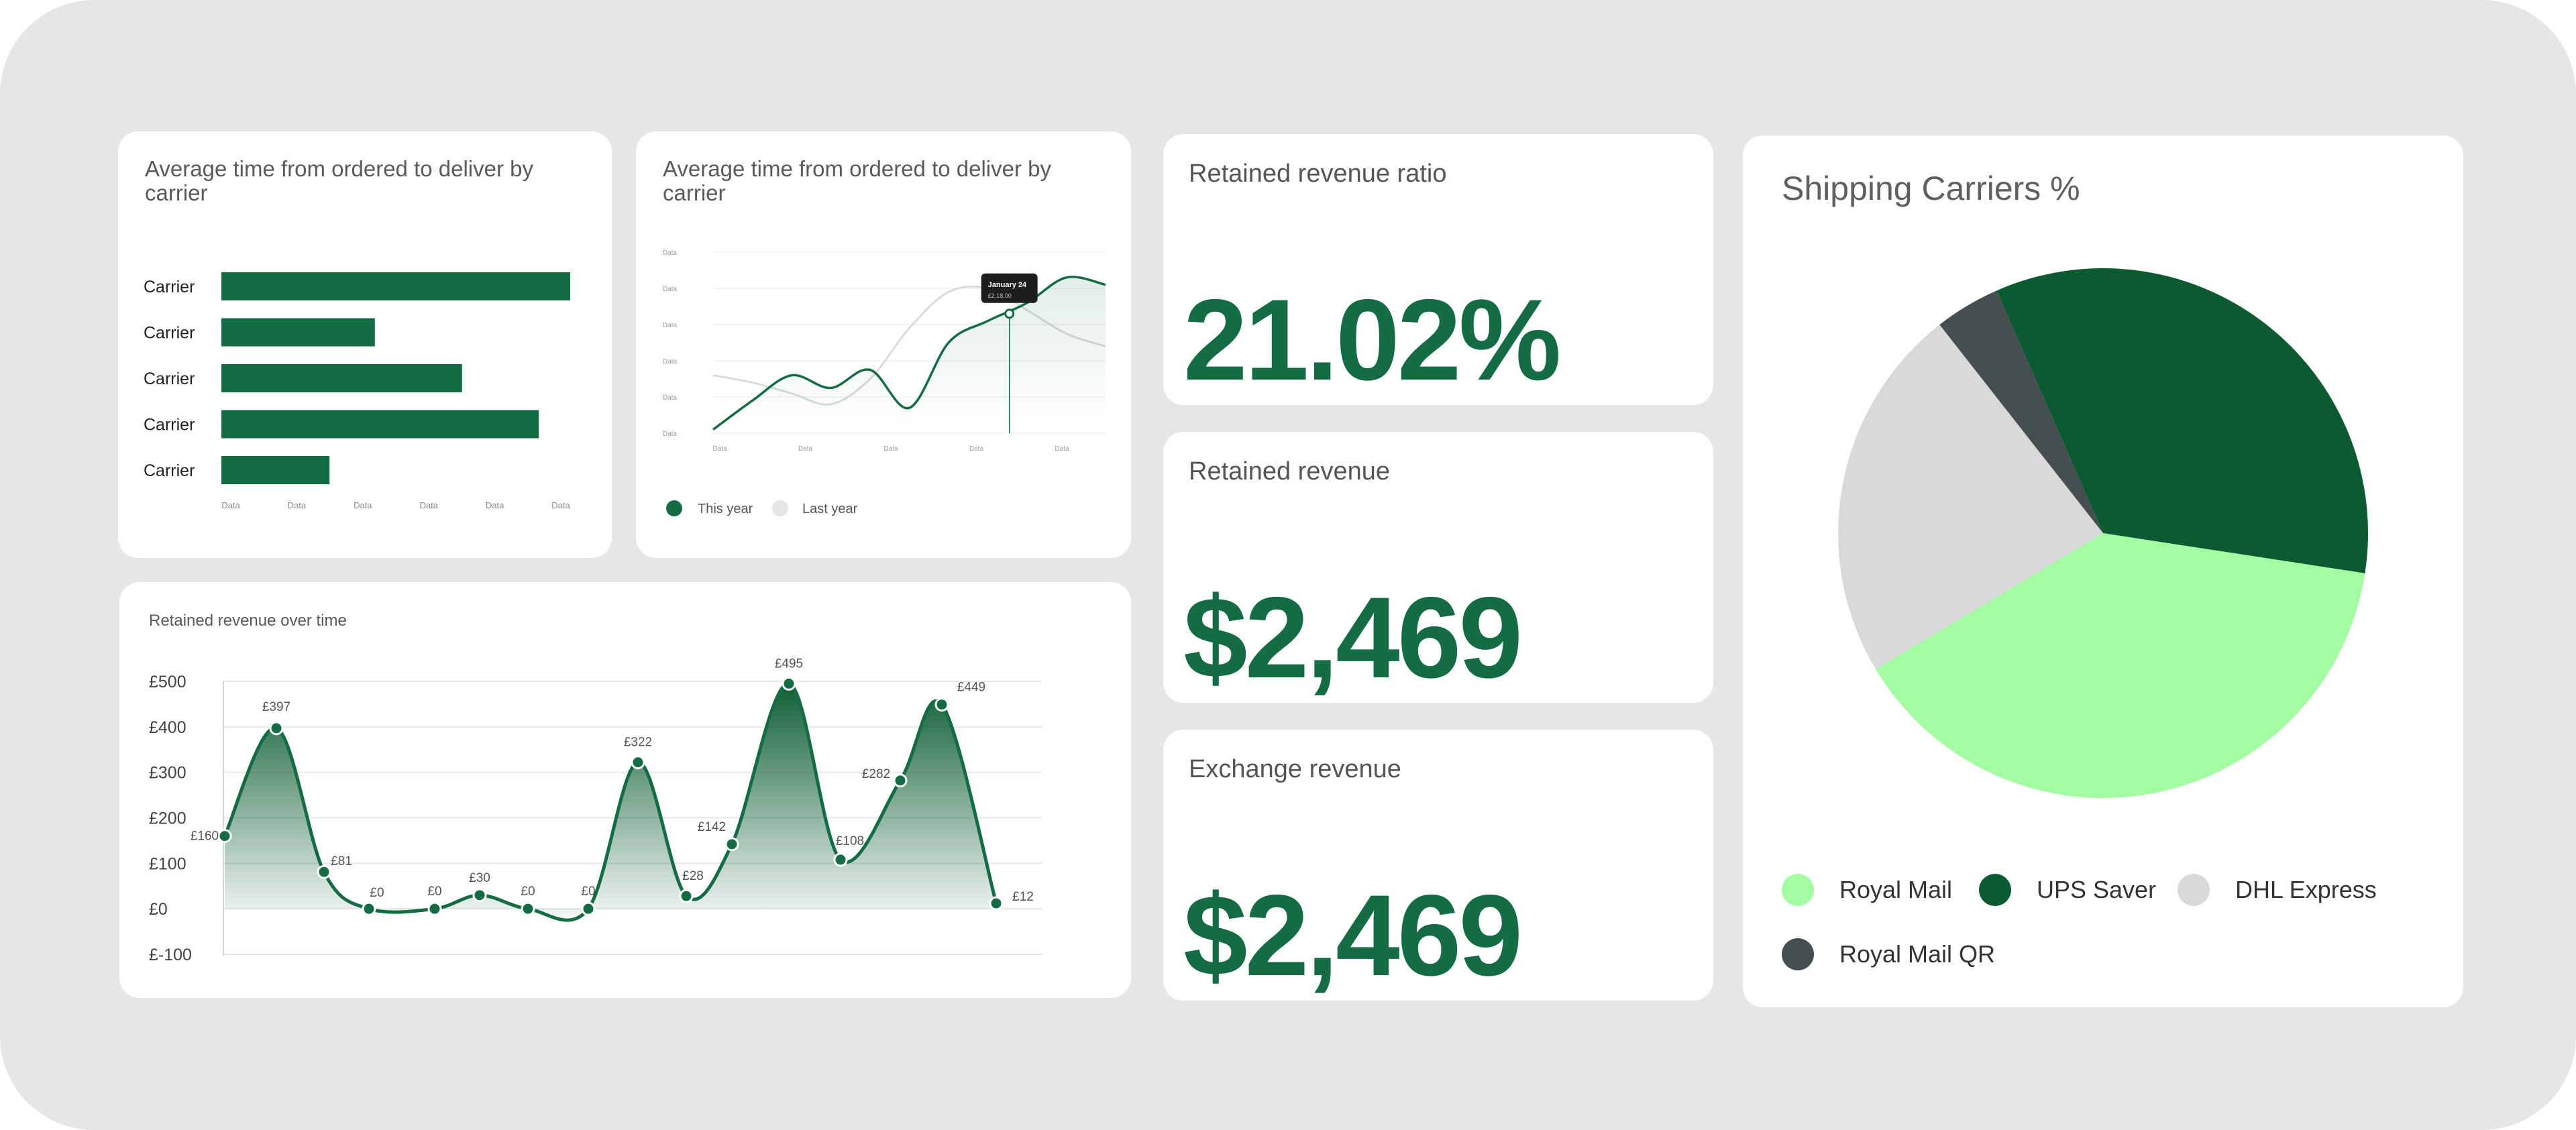 The height and width of the screenshot is (1130, 2576). Describe the element at coordinates (876, 774) in the screenshot. I see `area-data-label: £282` at that location.